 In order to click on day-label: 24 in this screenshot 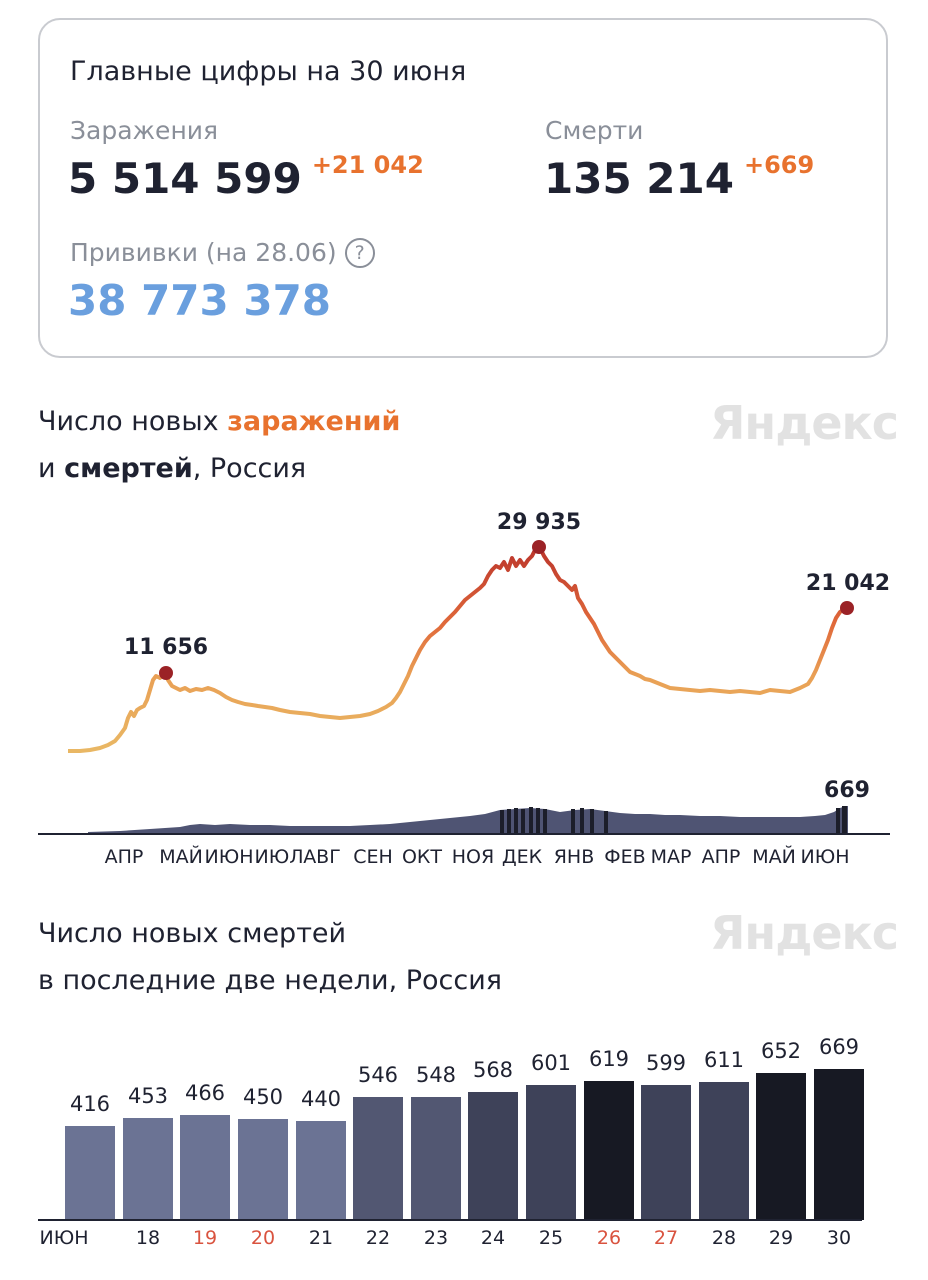, I will do `click(493, 1238)`.